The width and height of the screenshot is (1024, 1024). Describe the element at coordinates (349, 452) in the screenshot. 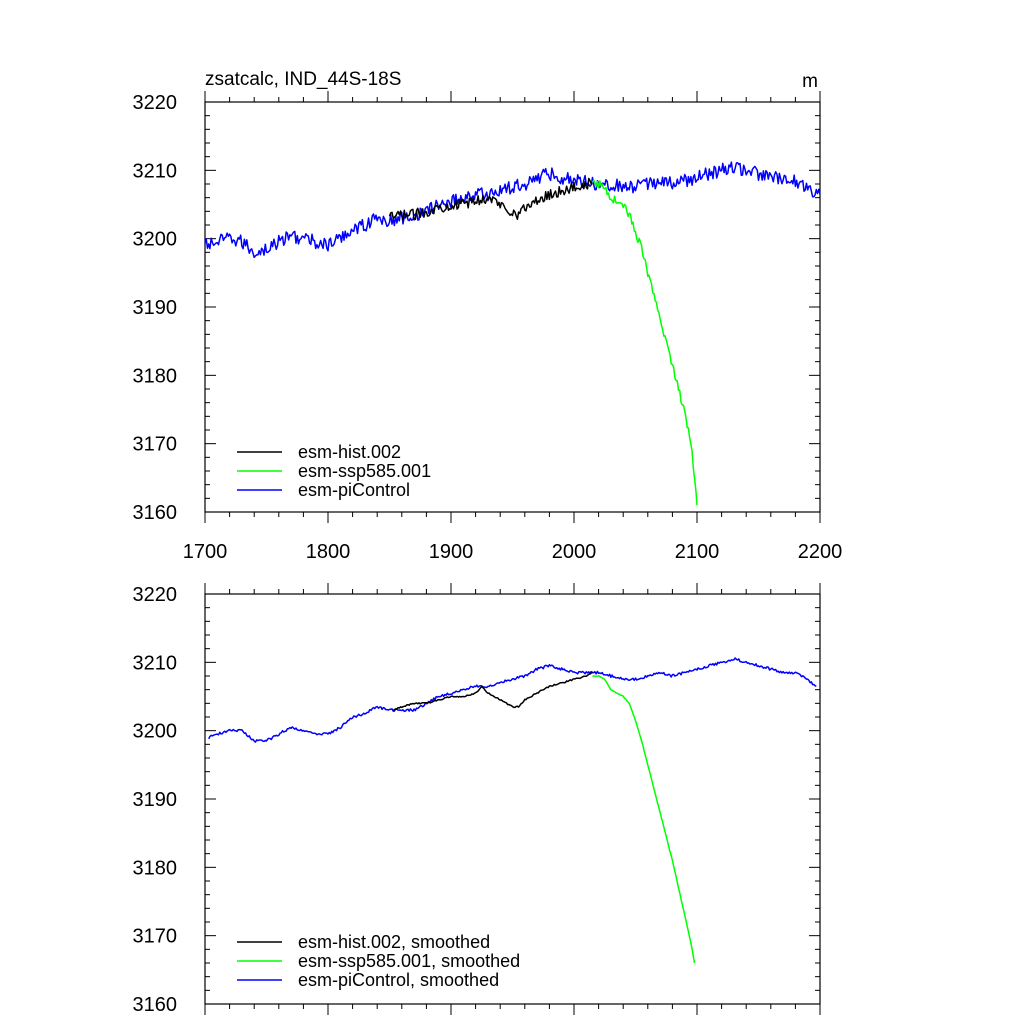

I see `legend-label: esm-hist.002` at that location.